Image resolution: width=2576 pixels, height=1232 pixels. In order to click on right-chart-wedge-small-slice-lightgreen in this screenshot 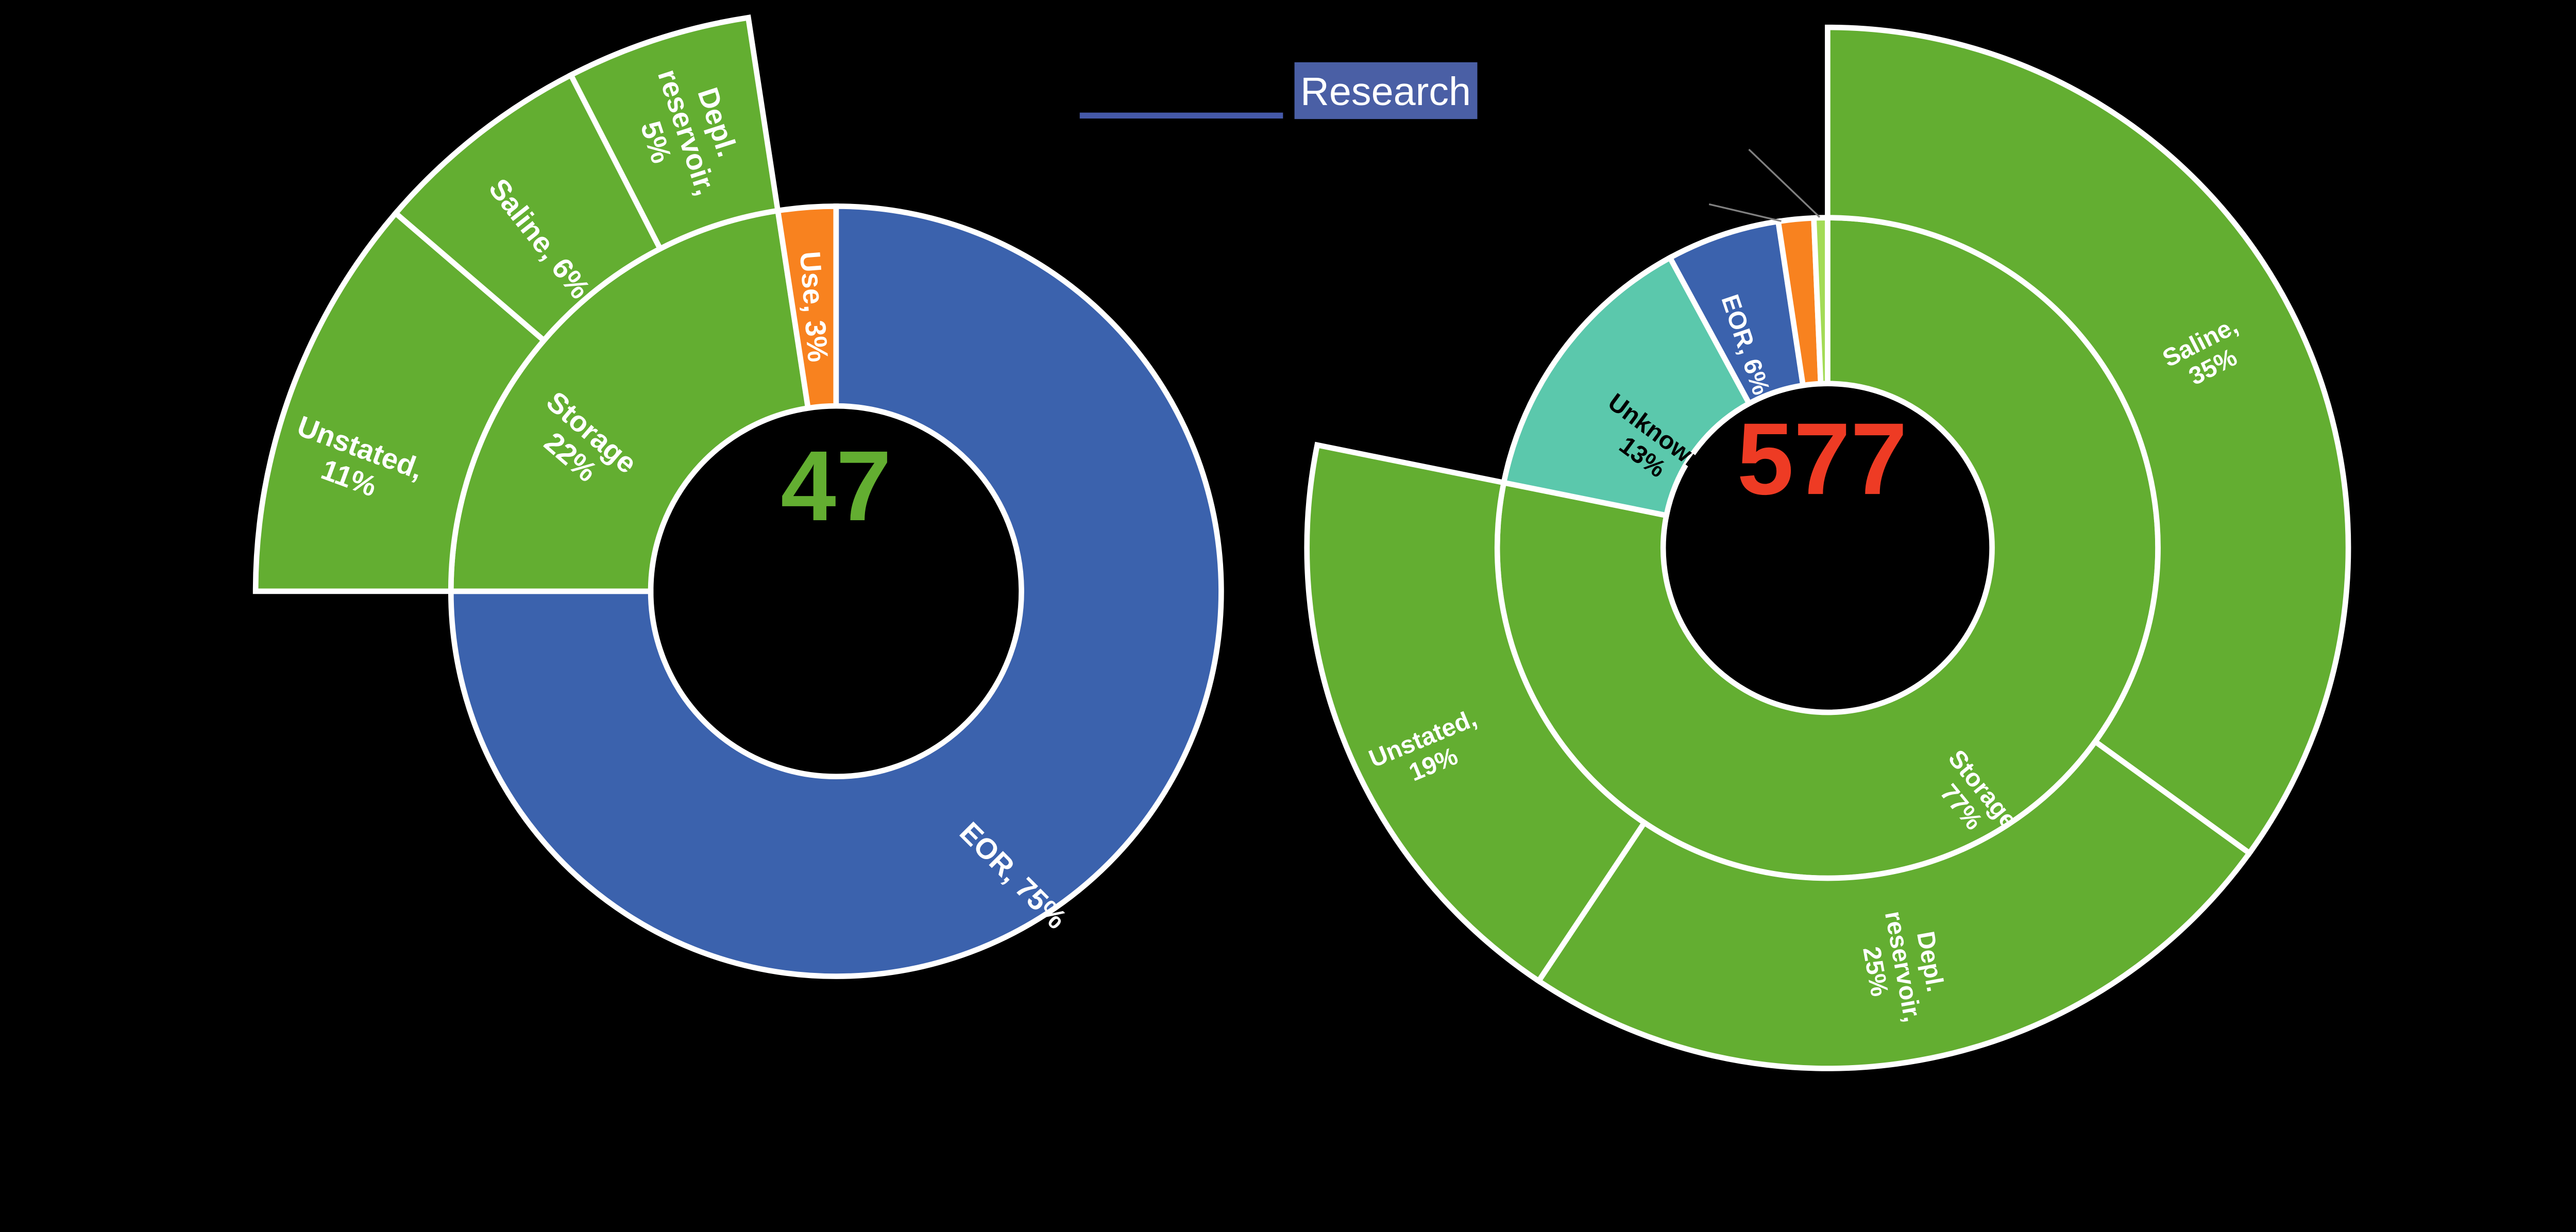, I will do `click(1821, 301)`.